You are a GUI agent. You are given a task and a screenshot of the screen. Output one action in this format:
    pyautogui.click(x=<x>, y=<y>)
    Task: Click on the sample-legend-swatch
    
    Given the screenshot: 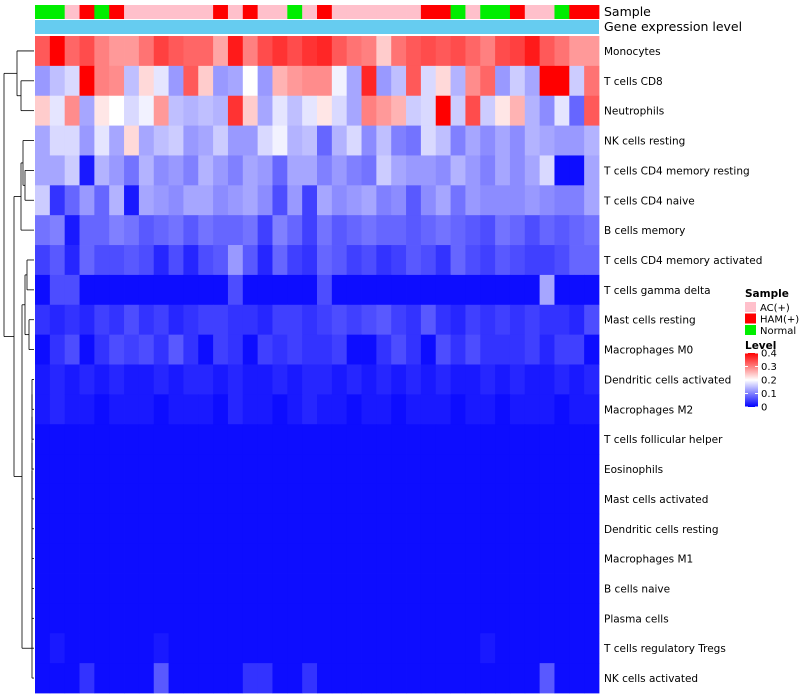 What is the action you would take?
    pyautogui.click(x=750, y=330)
    